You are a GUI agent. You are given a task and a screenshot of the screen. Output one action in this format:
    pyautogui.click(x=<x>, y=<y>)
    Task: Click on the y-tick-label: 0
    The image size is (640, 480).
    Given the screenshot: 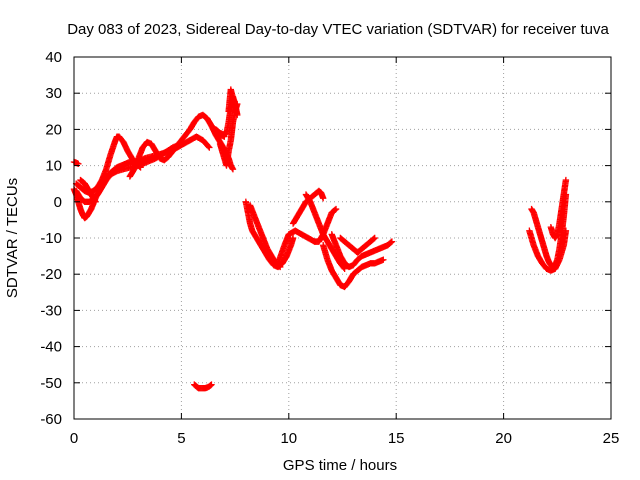 What is the action you would take?
    pyautogui.click(x=58, y=202)
    